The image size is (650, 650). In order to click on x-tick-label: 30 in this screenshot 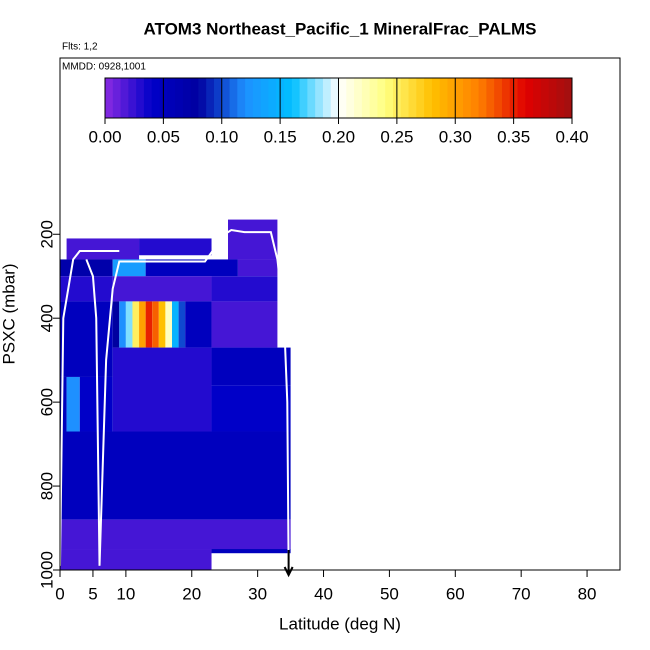, I will do `click(257, 593)`.